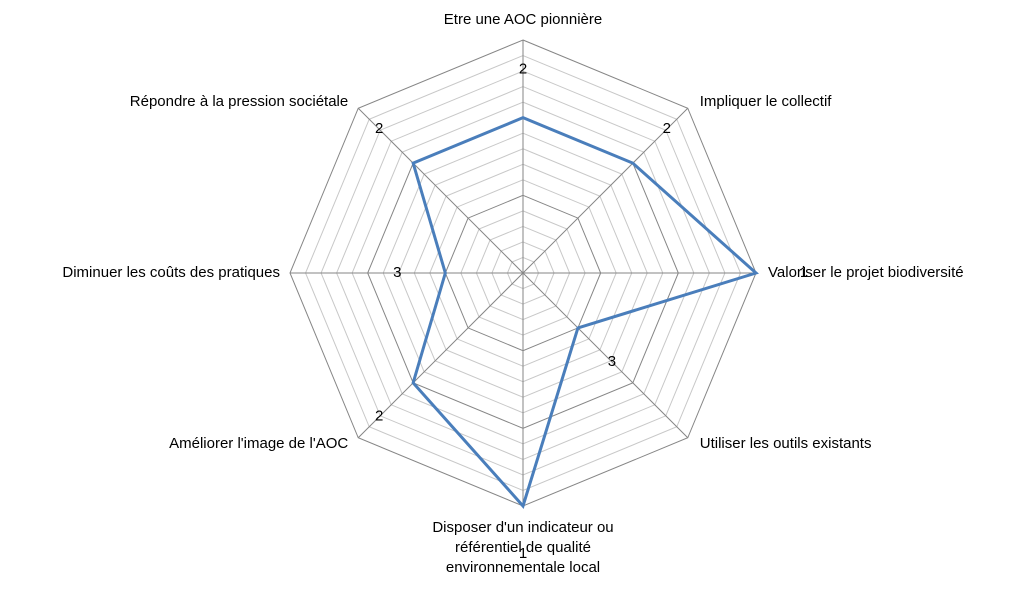 The width and height of the screenshot is (1018, 592). Describe the element at coordinates (785, 443) in the screenshot. I see `category-label: Utiliser les outils existants` at that location.